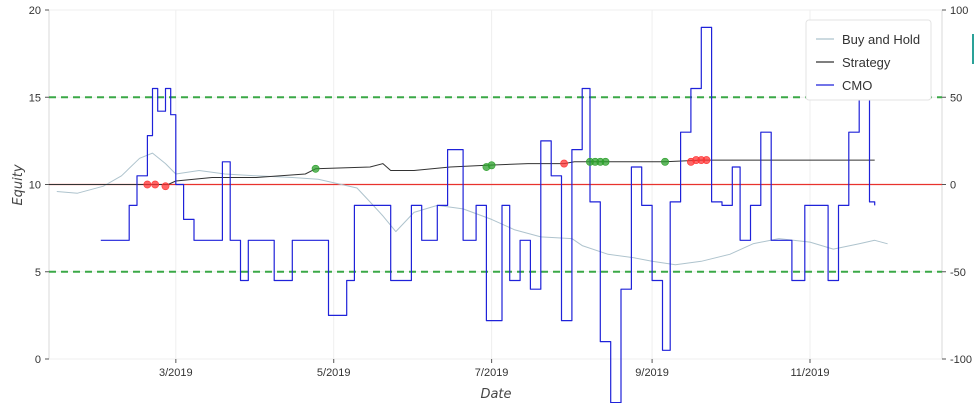 This screenshot has height=403, width=976. Describe the element at coordinates (973, 49) in the screenshot. I see `toolbar-edge-indicator` at that location.